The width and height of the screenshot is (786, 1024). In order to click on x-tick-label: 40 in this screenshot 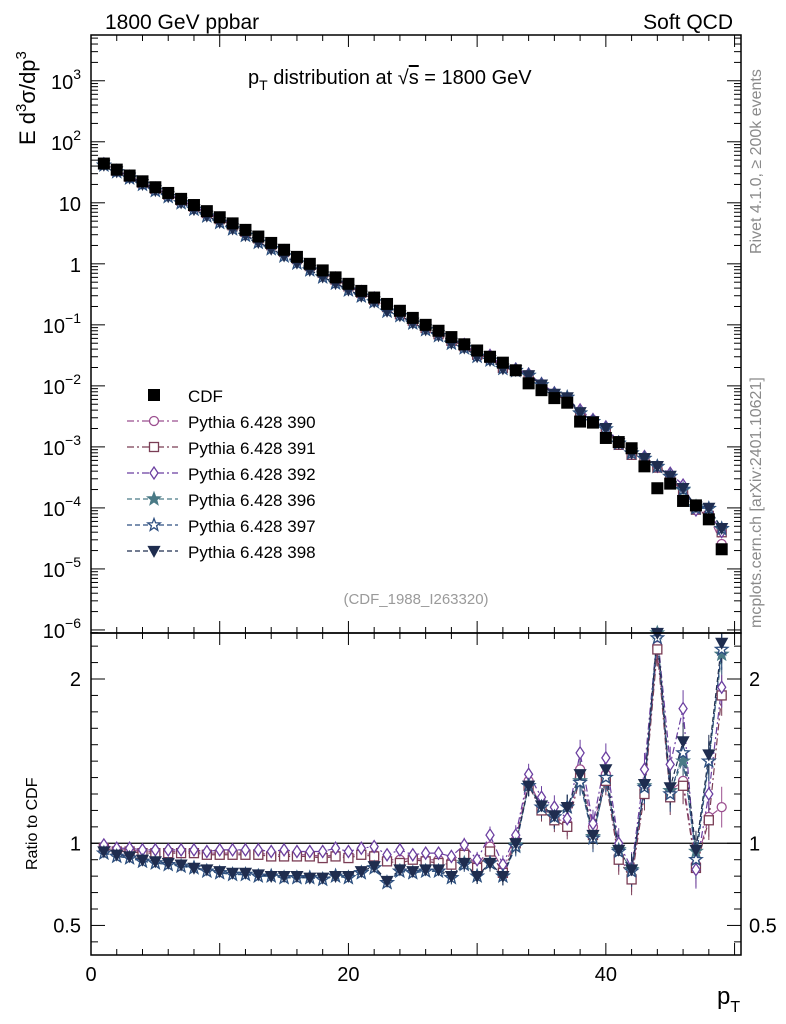, I will do `click(606, 975)`.